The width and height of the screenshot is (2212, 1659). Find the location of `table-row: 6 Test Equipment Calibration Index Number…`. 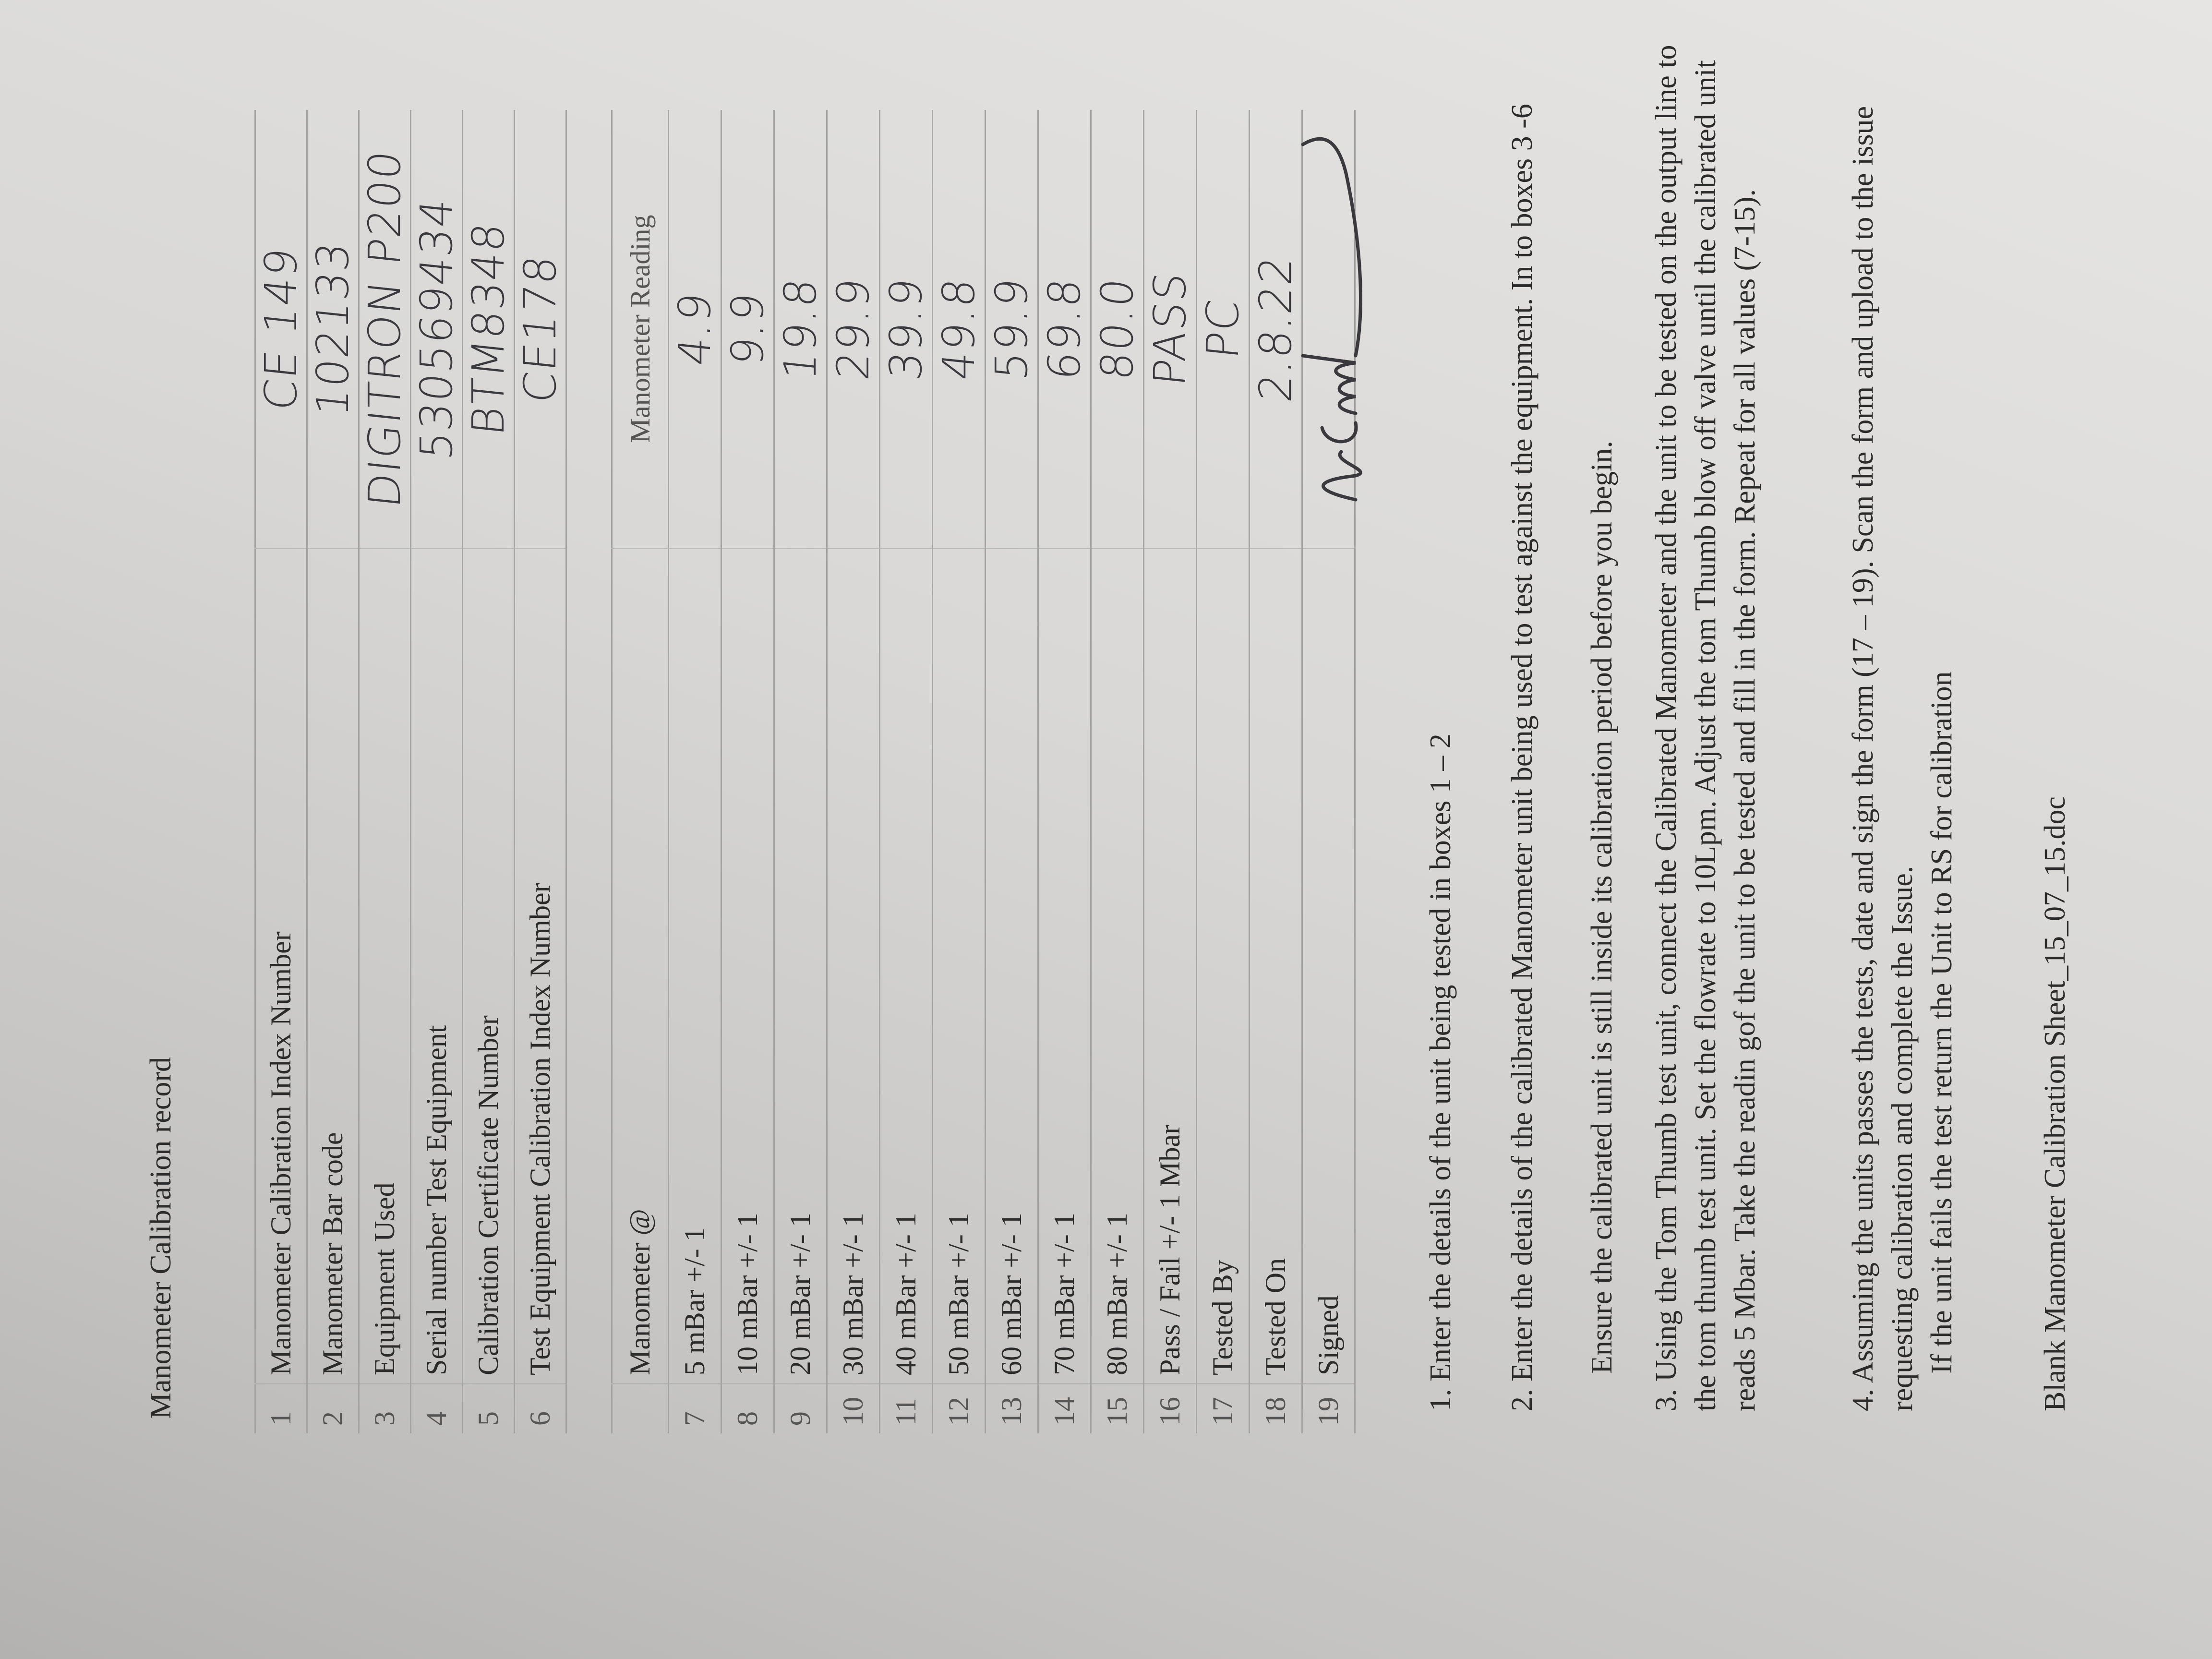

table-row: 6 Test Equipment Calibration Index Number… is located at coordinates (540, 771).